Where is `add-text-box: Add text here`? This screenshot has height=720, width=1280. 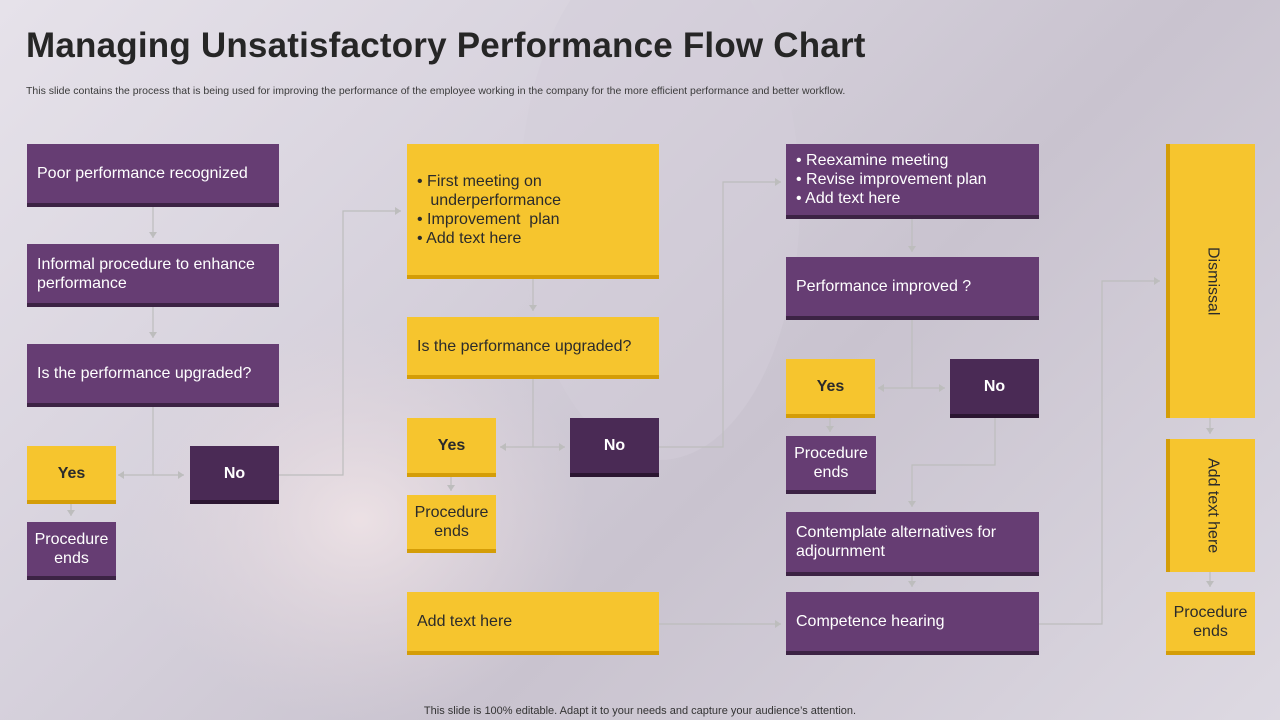 add-text-box: Add text here is located at coordinates (533, 623).